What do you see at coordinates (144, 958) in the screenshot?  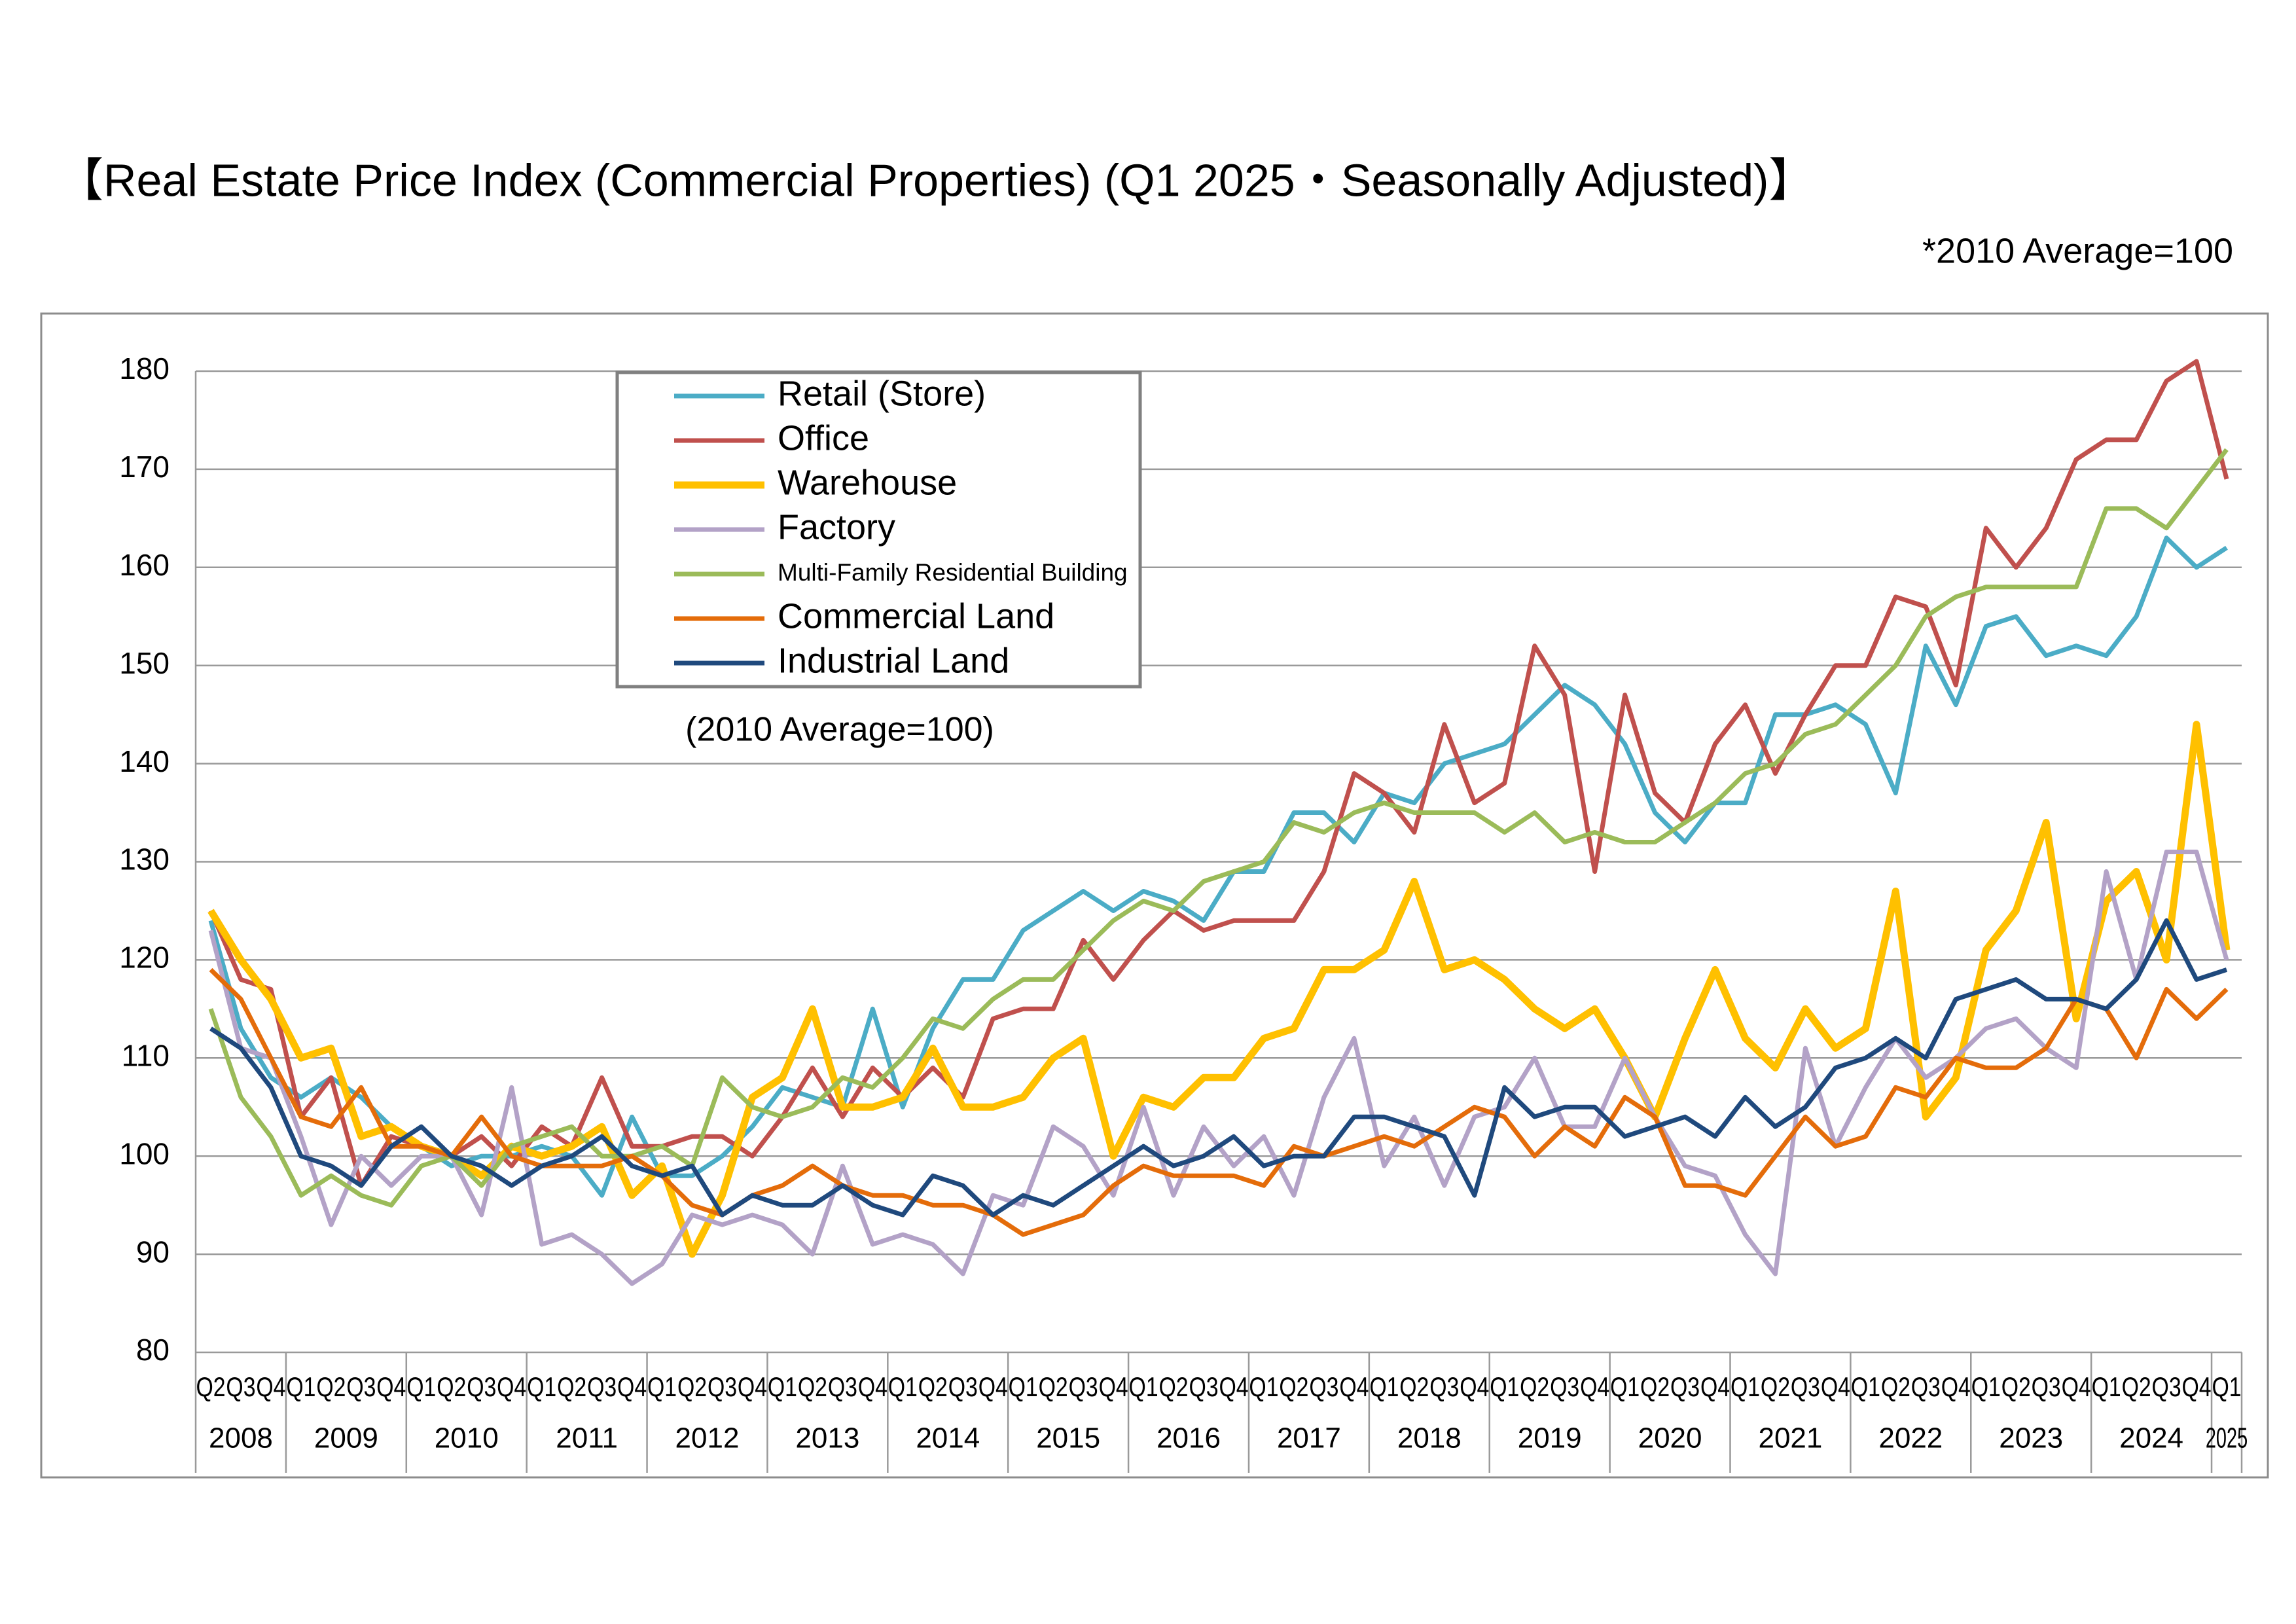 I see `y-tick-label: 120` at bounding box center [144, 958].